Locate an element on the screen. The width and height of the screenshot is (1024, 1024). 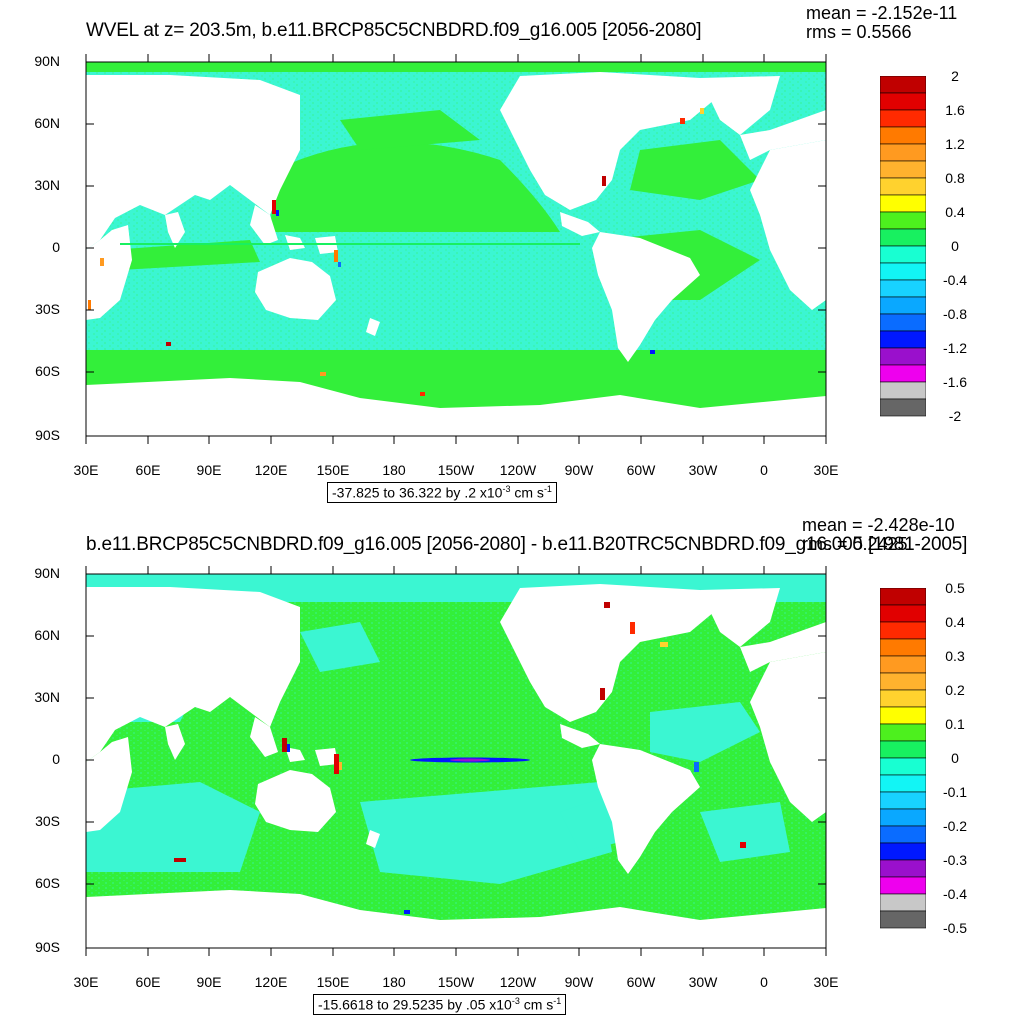
colorbar-label: 0.1 is located at coordinates (955, 724).